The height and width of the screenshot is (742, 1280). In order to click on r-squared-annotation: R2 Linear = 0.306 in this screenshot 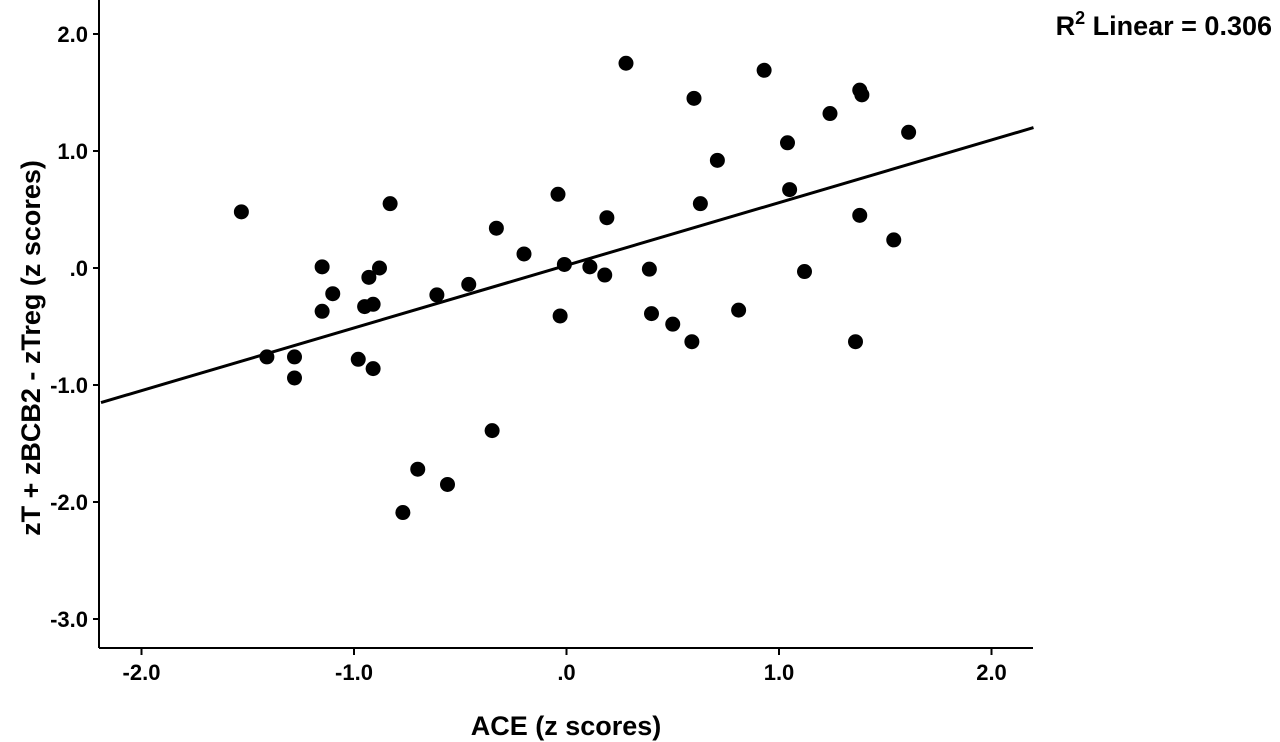, I will do `click(1164, 24)`.